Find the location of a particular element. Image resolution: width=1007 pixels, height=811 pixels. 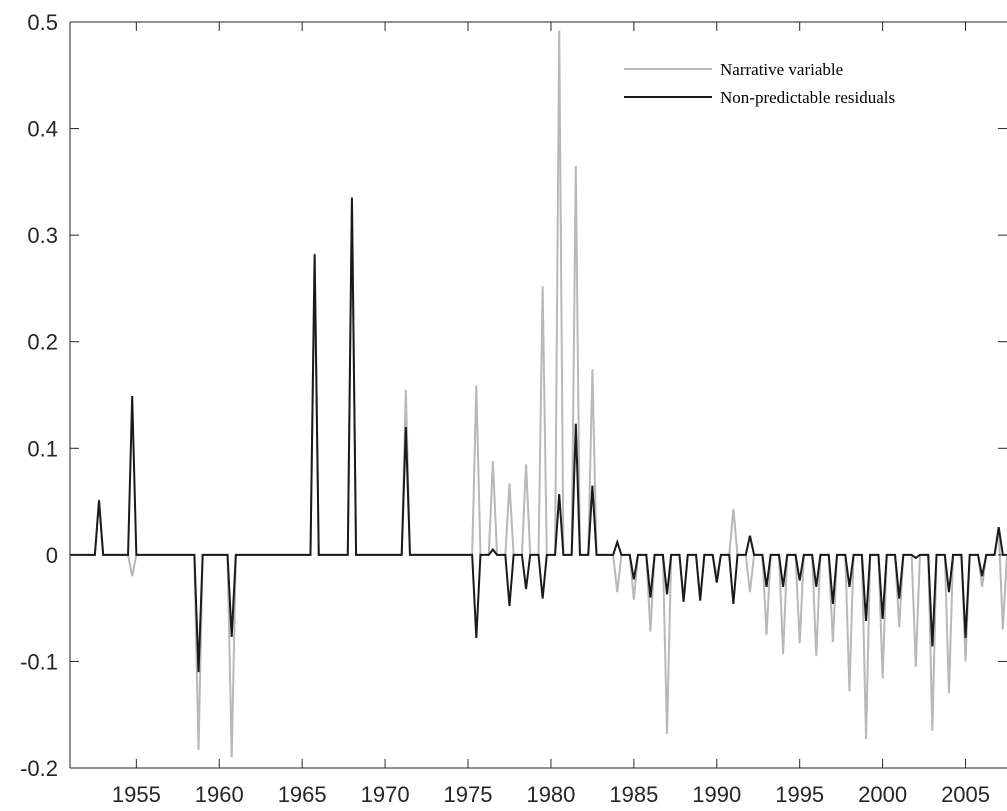

x-tick-label: 1970 is located at coordinates (385, 794).